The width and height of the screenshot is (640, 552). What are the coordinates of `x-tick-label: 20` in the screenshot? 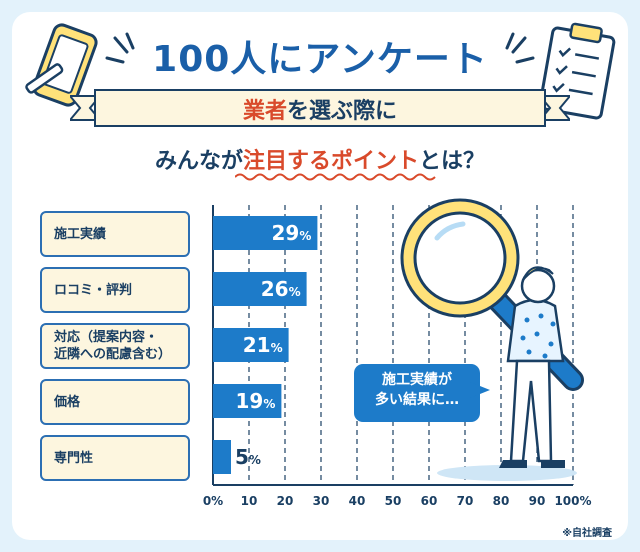 It's located at (285, 501).